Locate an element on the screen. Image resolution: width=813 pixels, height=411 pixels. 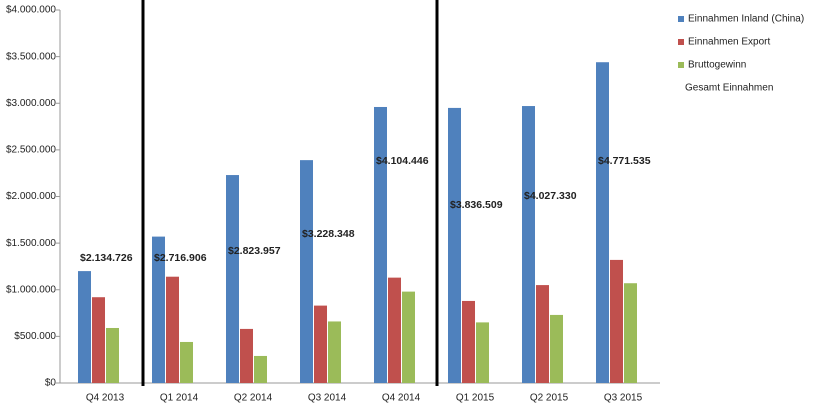
x-tick-label: Q2 2015 is located at coordinates (549, 398).